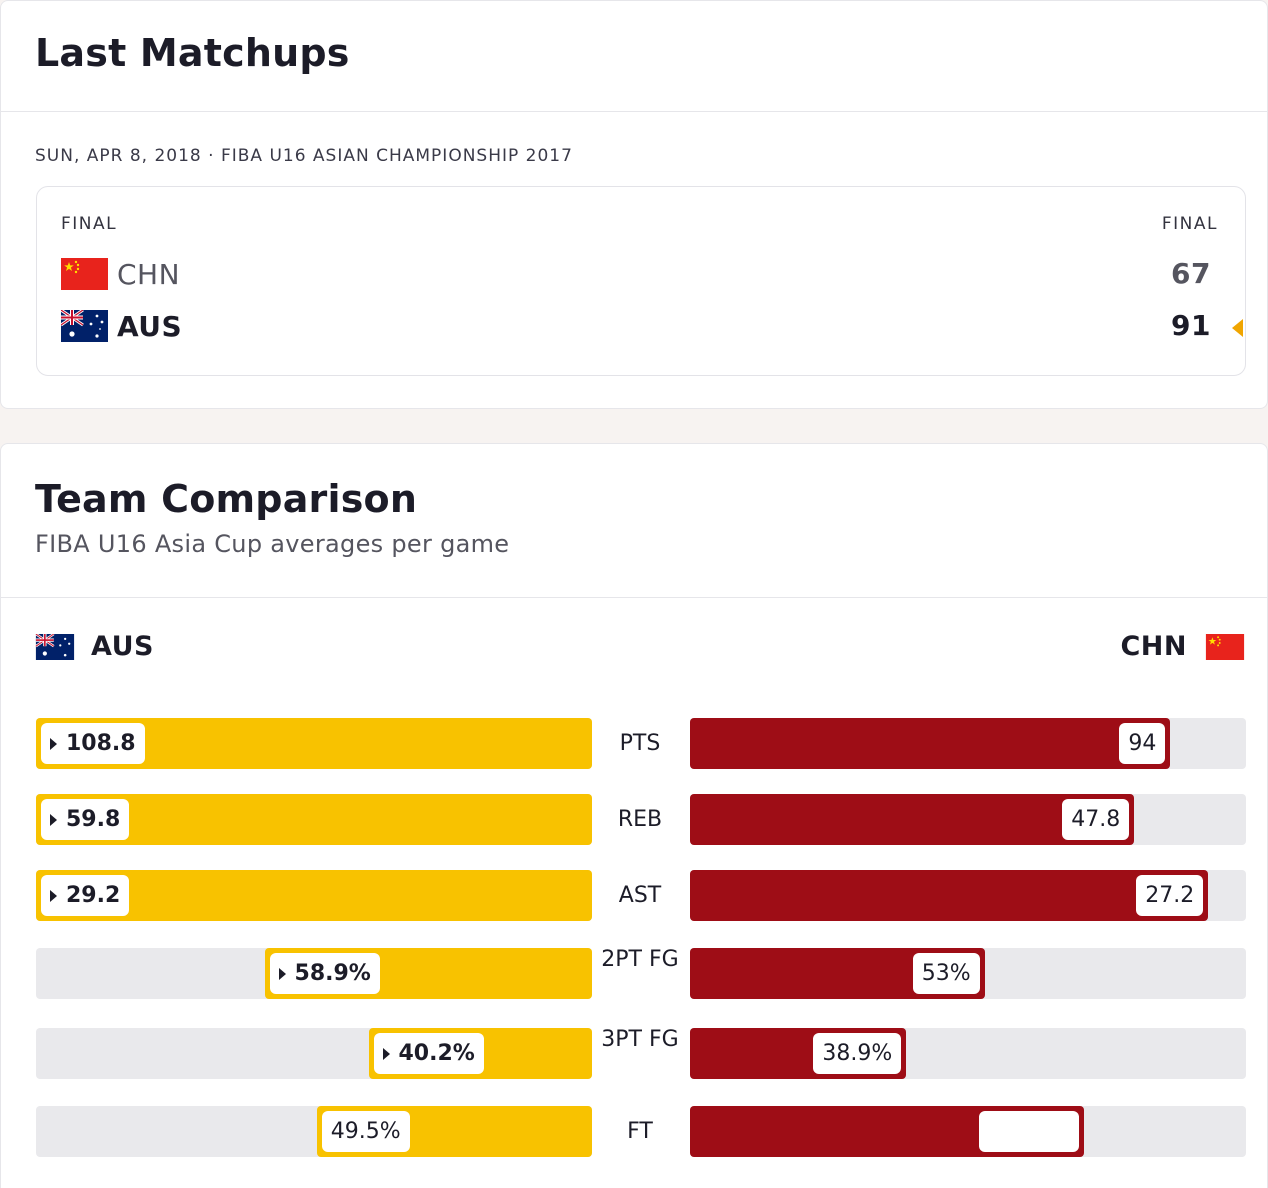 The image size is (1268, 1188). I want to click on stat-value-aus: 59.8, so click(85, 819).